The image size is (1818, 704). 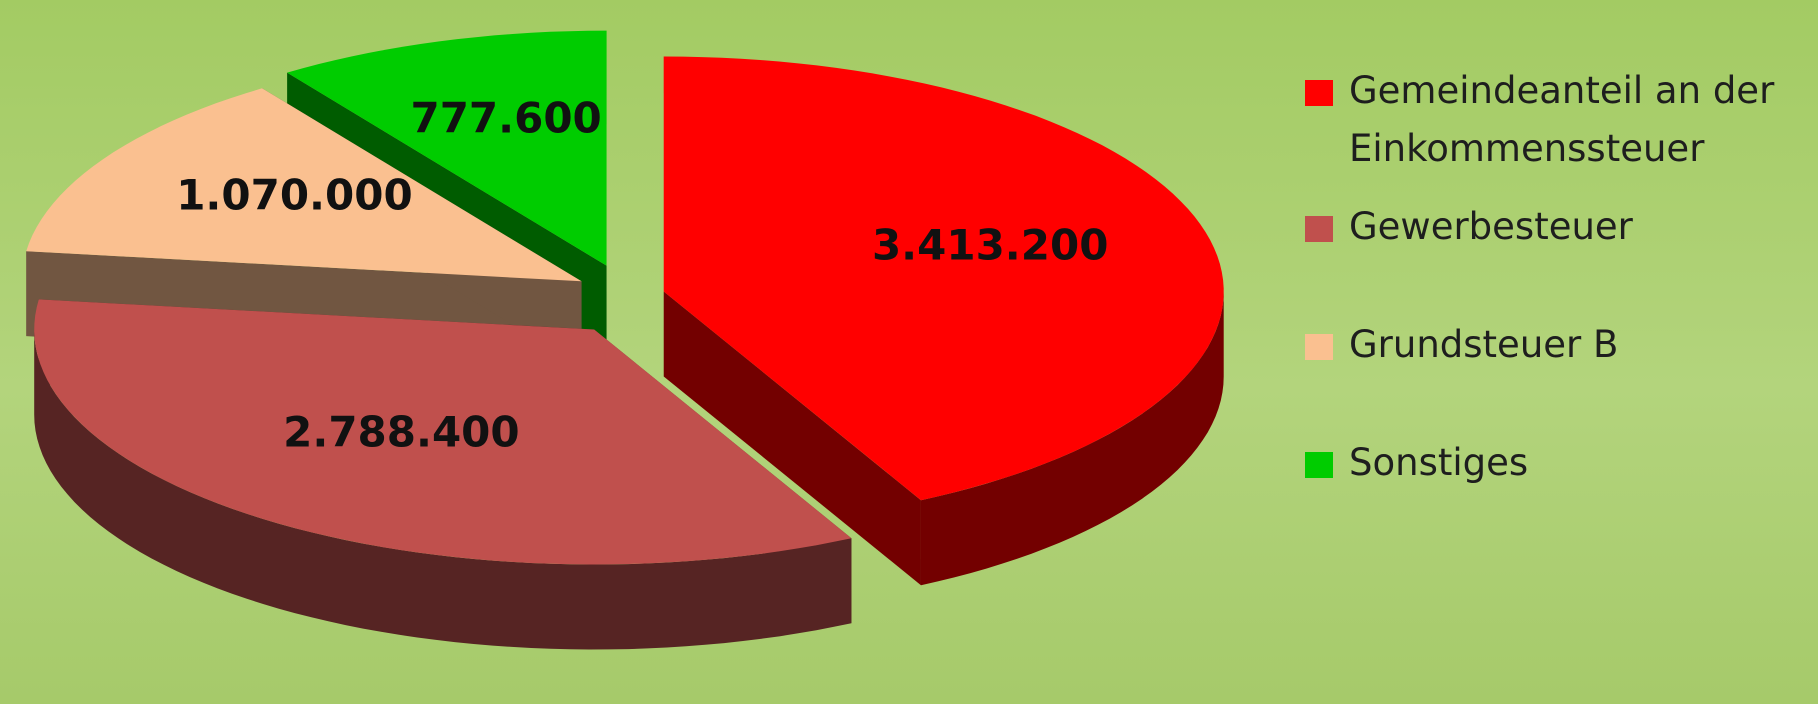 I want to click on legend-item: Gemeindeanteil an der Einkommenssteuer, so click(x=1540, y=120).